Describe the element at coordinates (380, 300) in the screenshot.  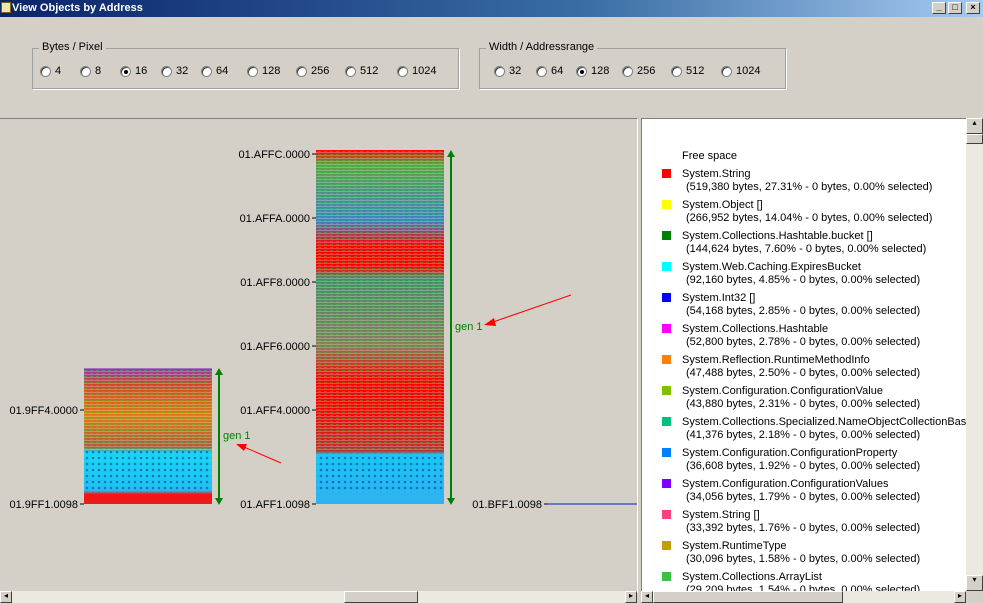
I see `heap-segment-2-texture` at that location.